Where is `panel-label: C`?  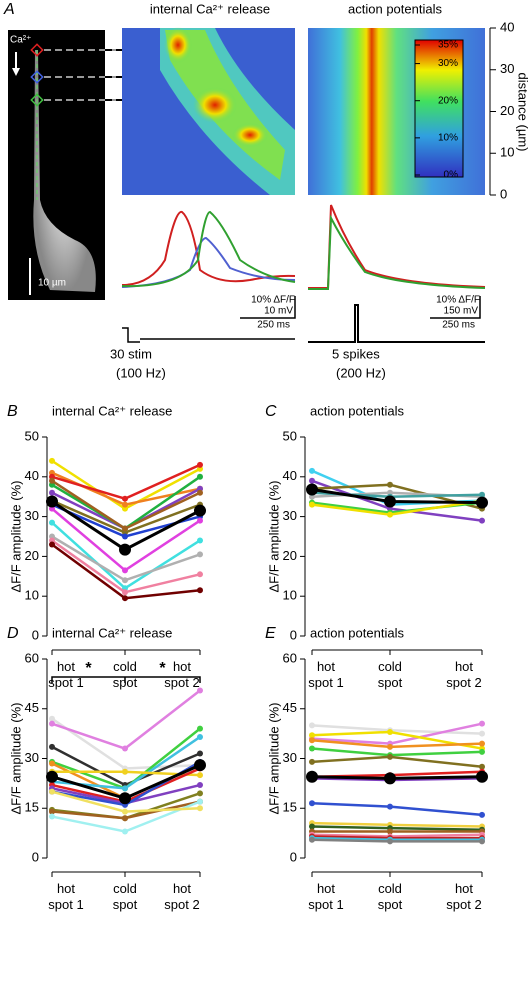
panel-label: C is located at coordinates (271, 411).